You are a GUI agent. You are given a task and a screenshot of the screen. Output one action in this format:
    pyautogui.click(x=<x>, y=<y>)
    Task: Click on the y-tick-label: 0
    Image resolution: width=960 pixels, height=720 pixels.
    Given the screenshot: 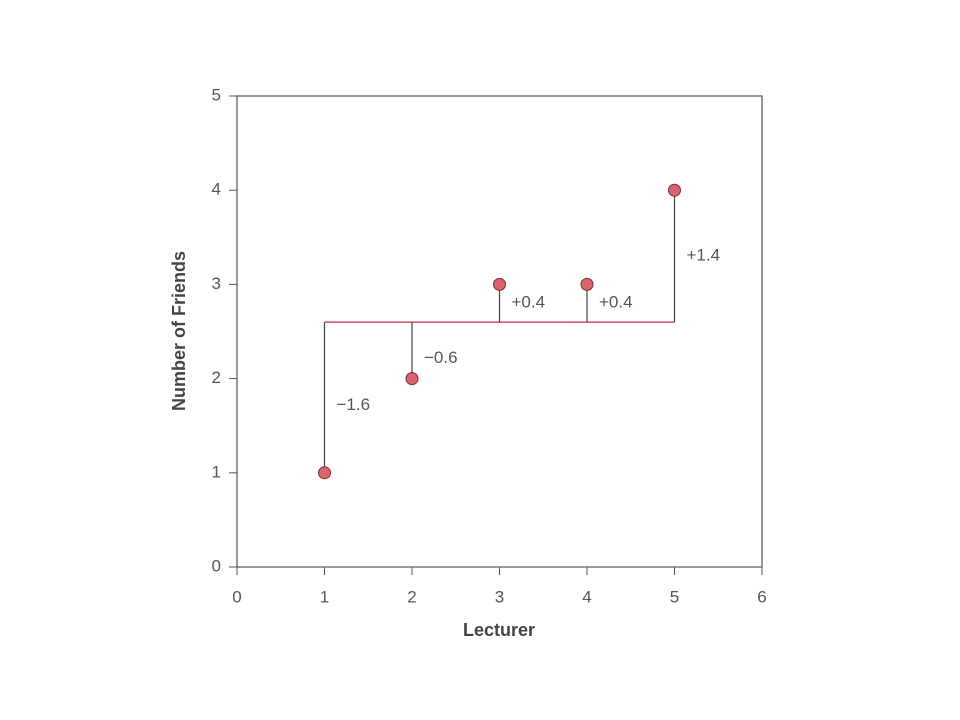 What is the action you would take?
    pyautogui.click(x=216, y=565)
    